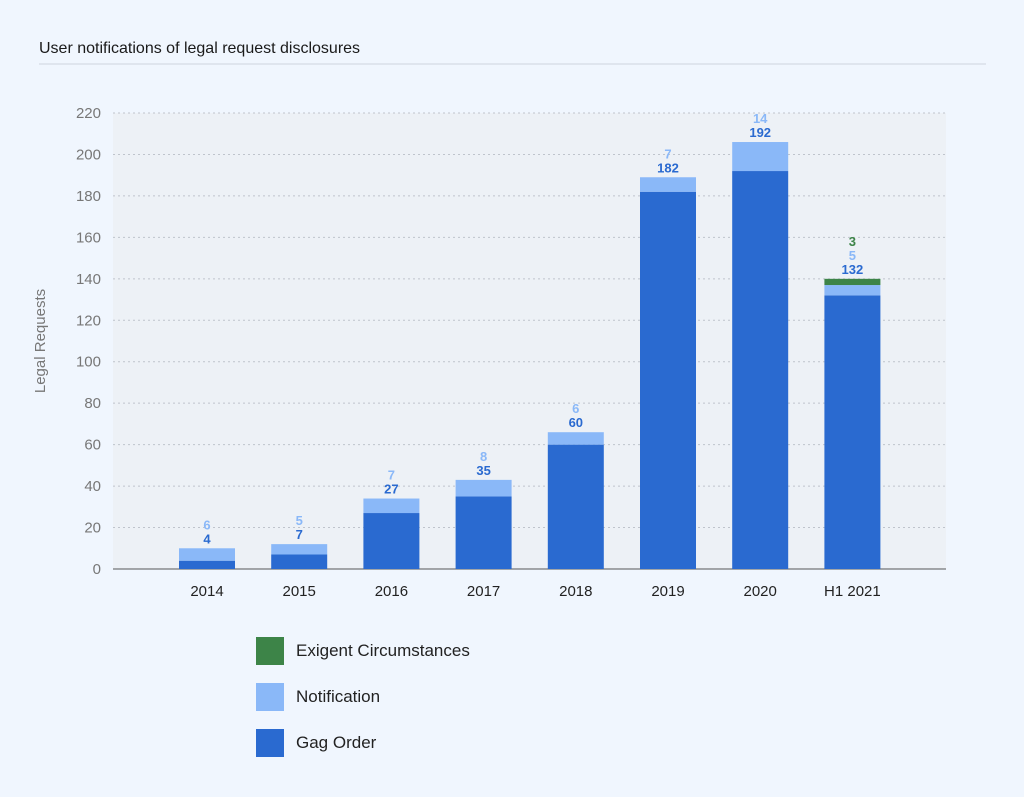  I want to click on legend-label: Notification, so click(338, 696).